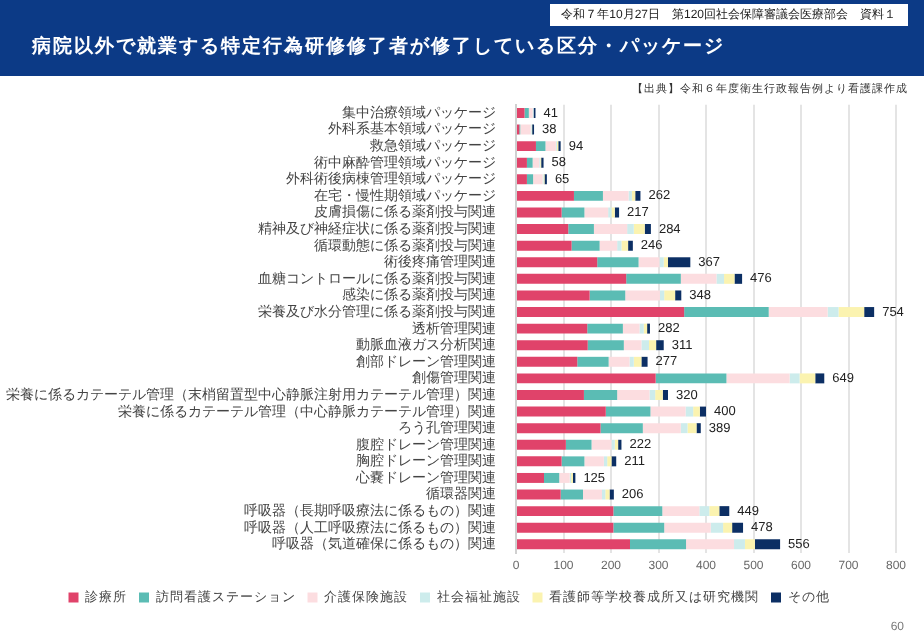  I want to click on chart-title: 病院以外で就業する特定行為研修修了者が修了している区分・パッケージ, so click(378, 47).